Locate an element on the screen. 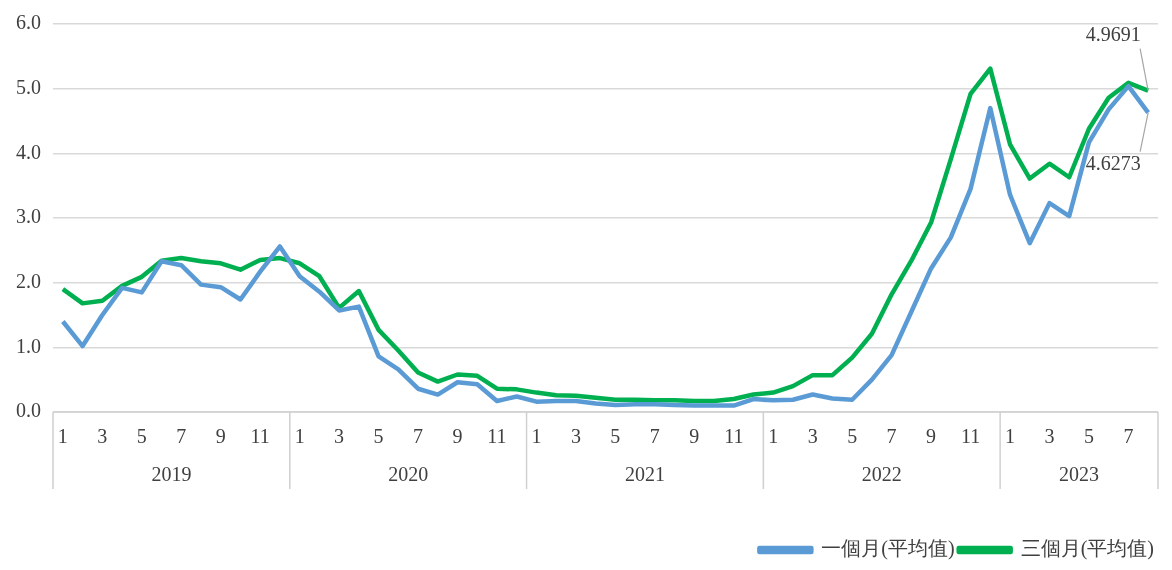 The image size is (1172, 570). text: 2022 is located at coordinates (881, 474).